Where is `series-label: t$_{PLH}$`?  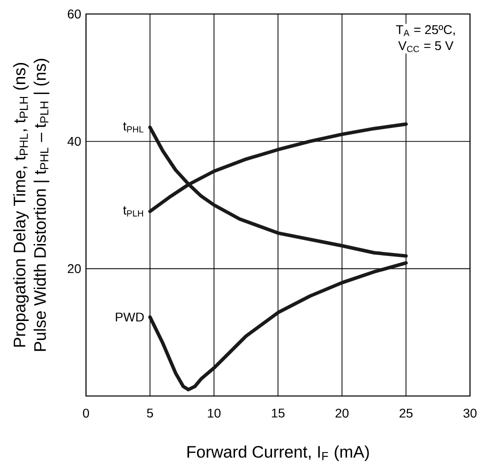
series-label: t$_{PLH}$ is located at coordinates (133, 211).